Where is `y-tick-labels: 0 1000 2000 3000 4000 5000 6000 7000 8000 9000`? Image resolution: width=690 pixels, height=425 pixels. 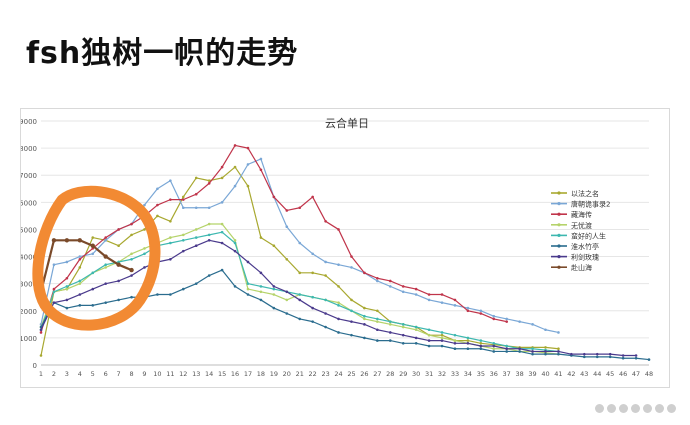 y-tick-labels: 0 1000 2000 3000 4000 5000 6000 7000 8000 9000 is located at coordinates (29, 244).